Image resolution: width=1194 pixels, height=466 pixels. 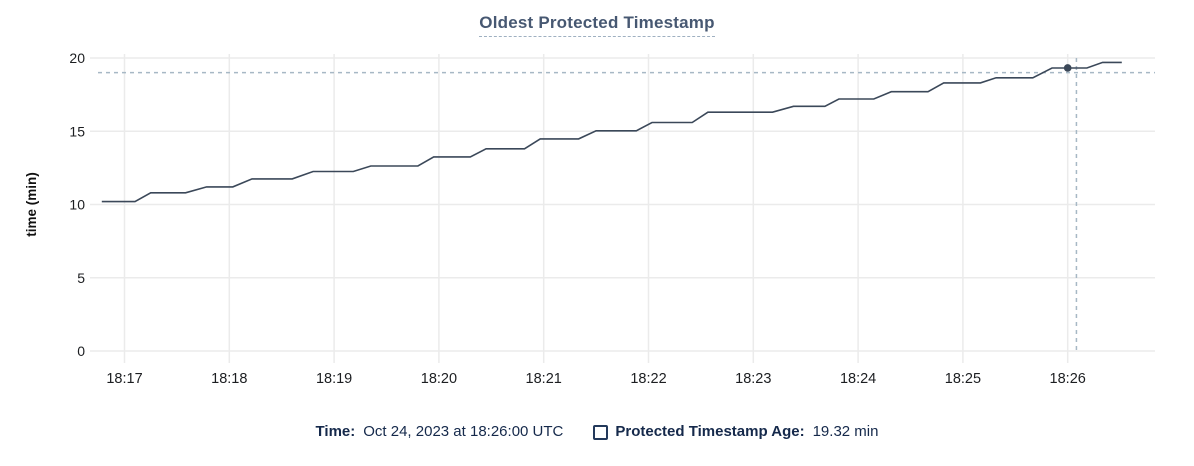 I want to click on svg-text: 15, so click(x=77, y=131).